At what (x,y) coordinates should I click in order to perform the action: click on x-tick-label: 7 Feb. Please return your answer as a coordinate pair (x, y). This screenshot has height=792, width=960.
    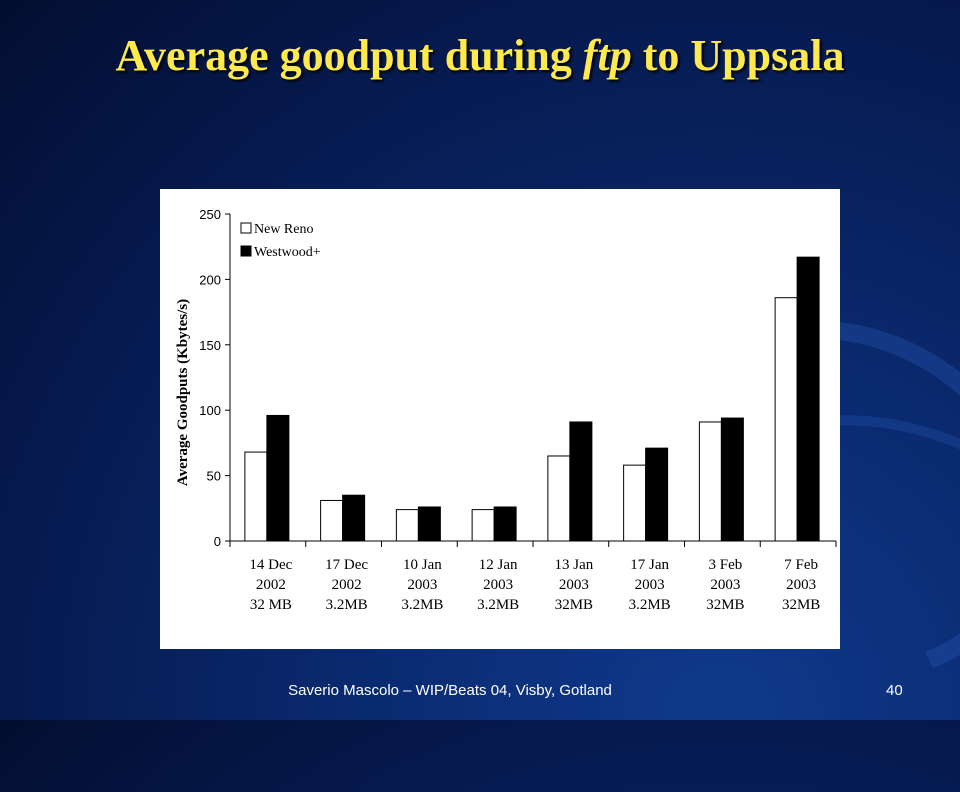
    Looking at the image, I should click on (801, 565).